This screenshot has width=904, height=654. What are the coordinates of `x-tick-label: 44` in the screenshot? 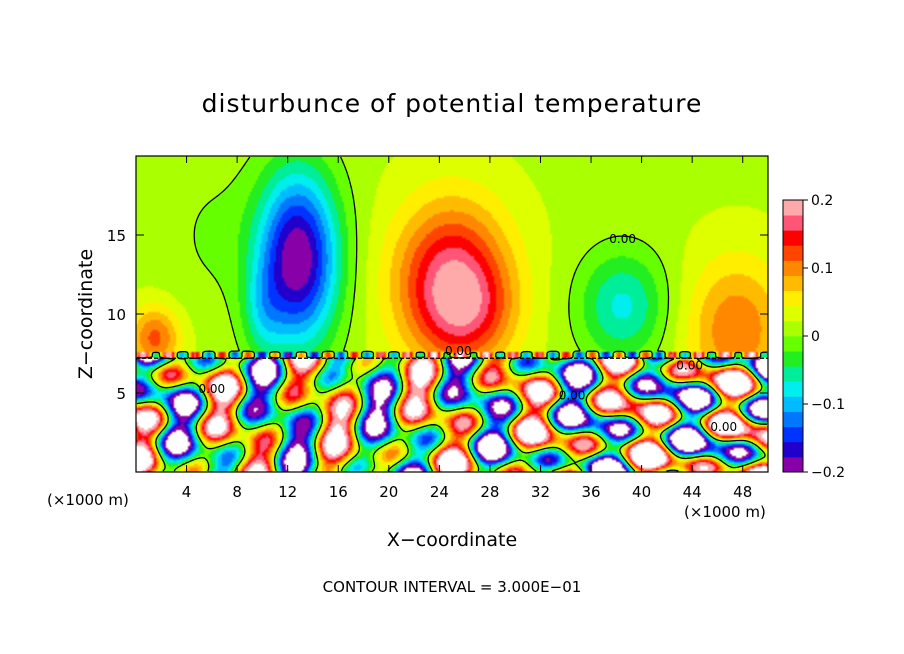 It's located at (692, 492).